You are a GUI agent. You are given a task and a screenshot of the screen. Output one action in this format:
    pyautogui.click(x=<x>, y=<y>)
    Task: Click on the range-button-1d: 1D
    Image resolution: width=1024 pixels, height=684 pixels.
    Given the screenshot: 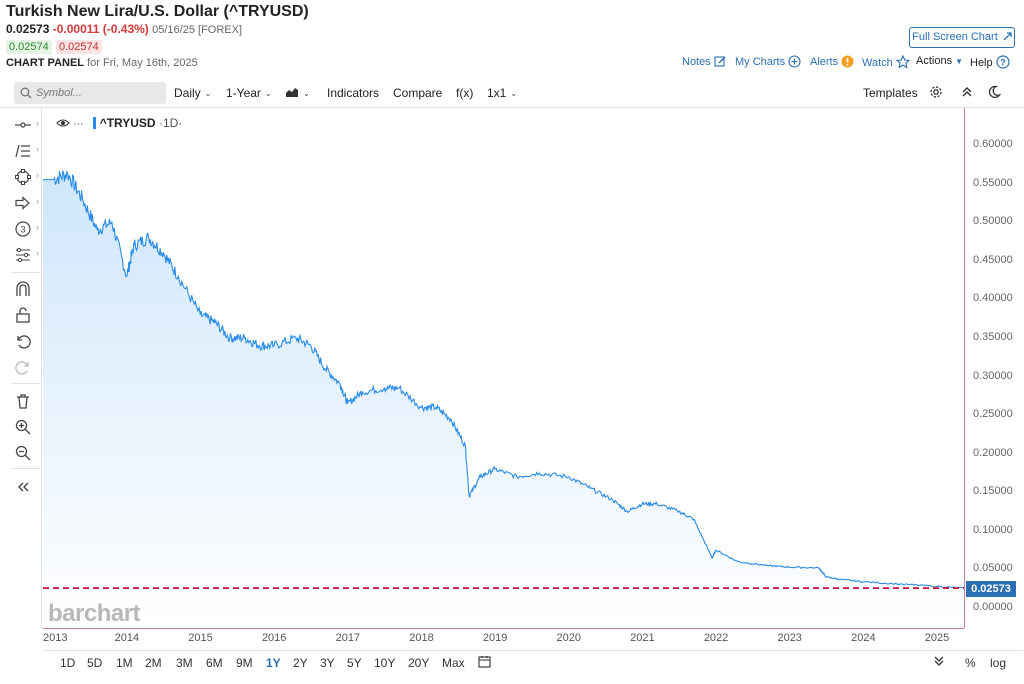 What is the action you would take?
    pyautogui.click(x=68, y=663)
    